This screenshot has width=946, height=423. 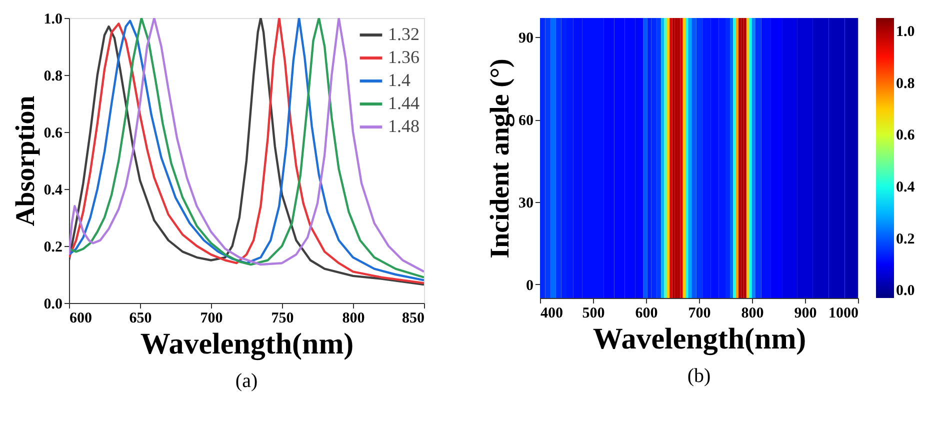 What do you see at coordinates (404, 126) in the screenshot?
I see `legend-label: 1.48` at bounding box center [404, 126].